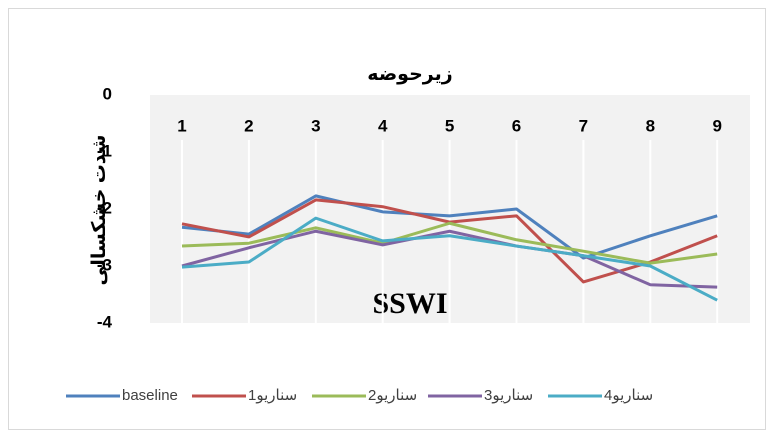  What do you see at coordinates (409, 74) in the screenshot?
I see `chart-title: زیرحوضه` at bounding box center [409, 74].